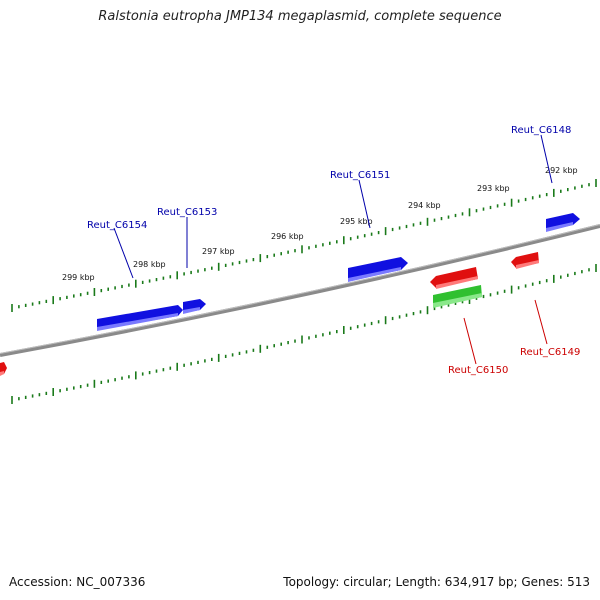  Describe the element at coordinates (493, 188) in the screenshot. I see `scale-label-293: 293 kbp` at that location.